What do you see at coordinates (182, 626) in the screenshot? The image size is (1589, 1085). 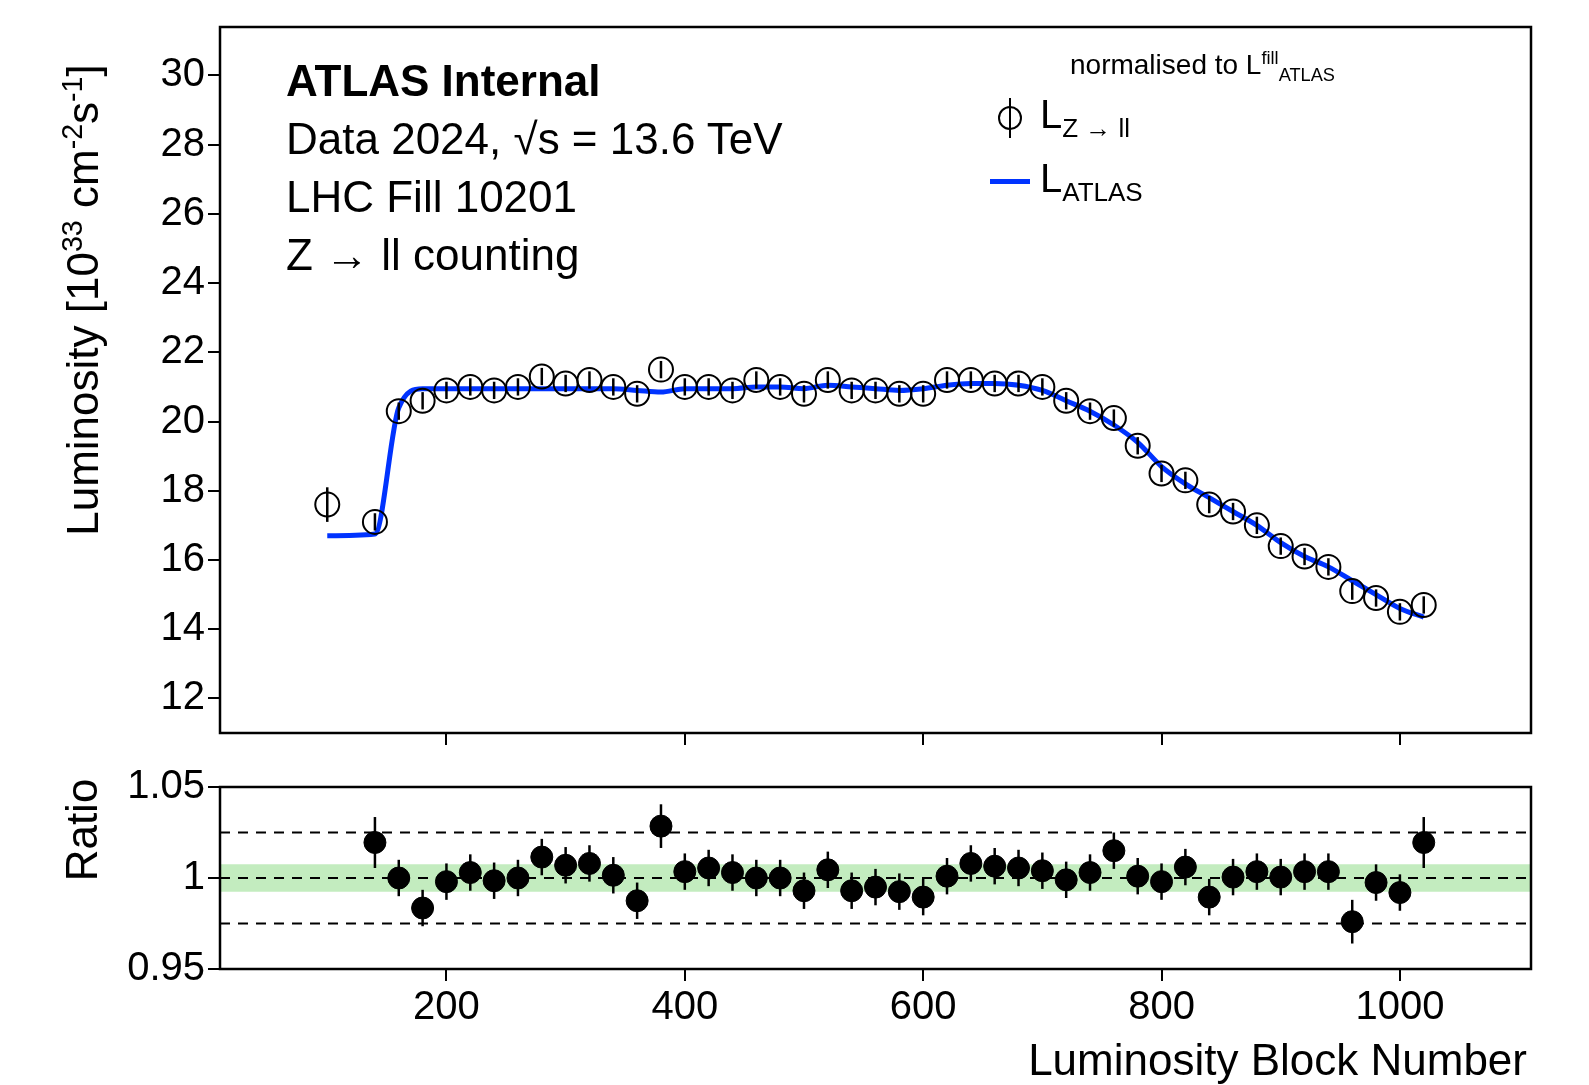 I see `y-tick-label: 14` at bounding box center [182, 626].